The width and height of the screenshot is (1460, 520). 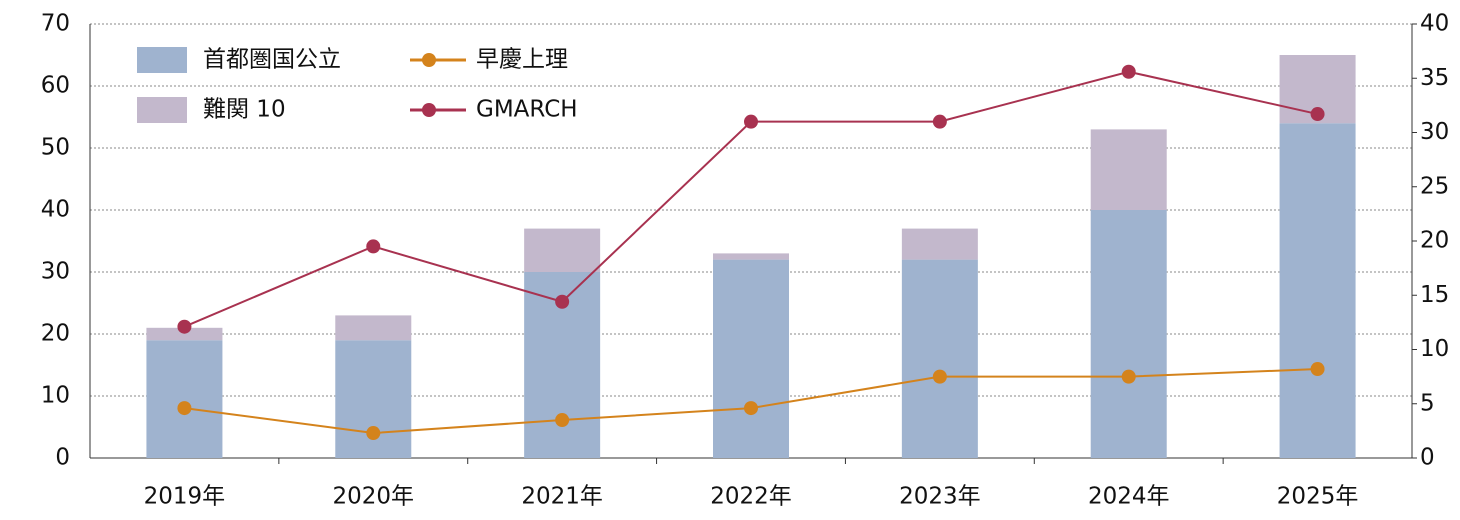 What do you see at coordinates (55, 272) in the screenshot?
I see `y-tick-label: 30` at bounding box center [55, 272].